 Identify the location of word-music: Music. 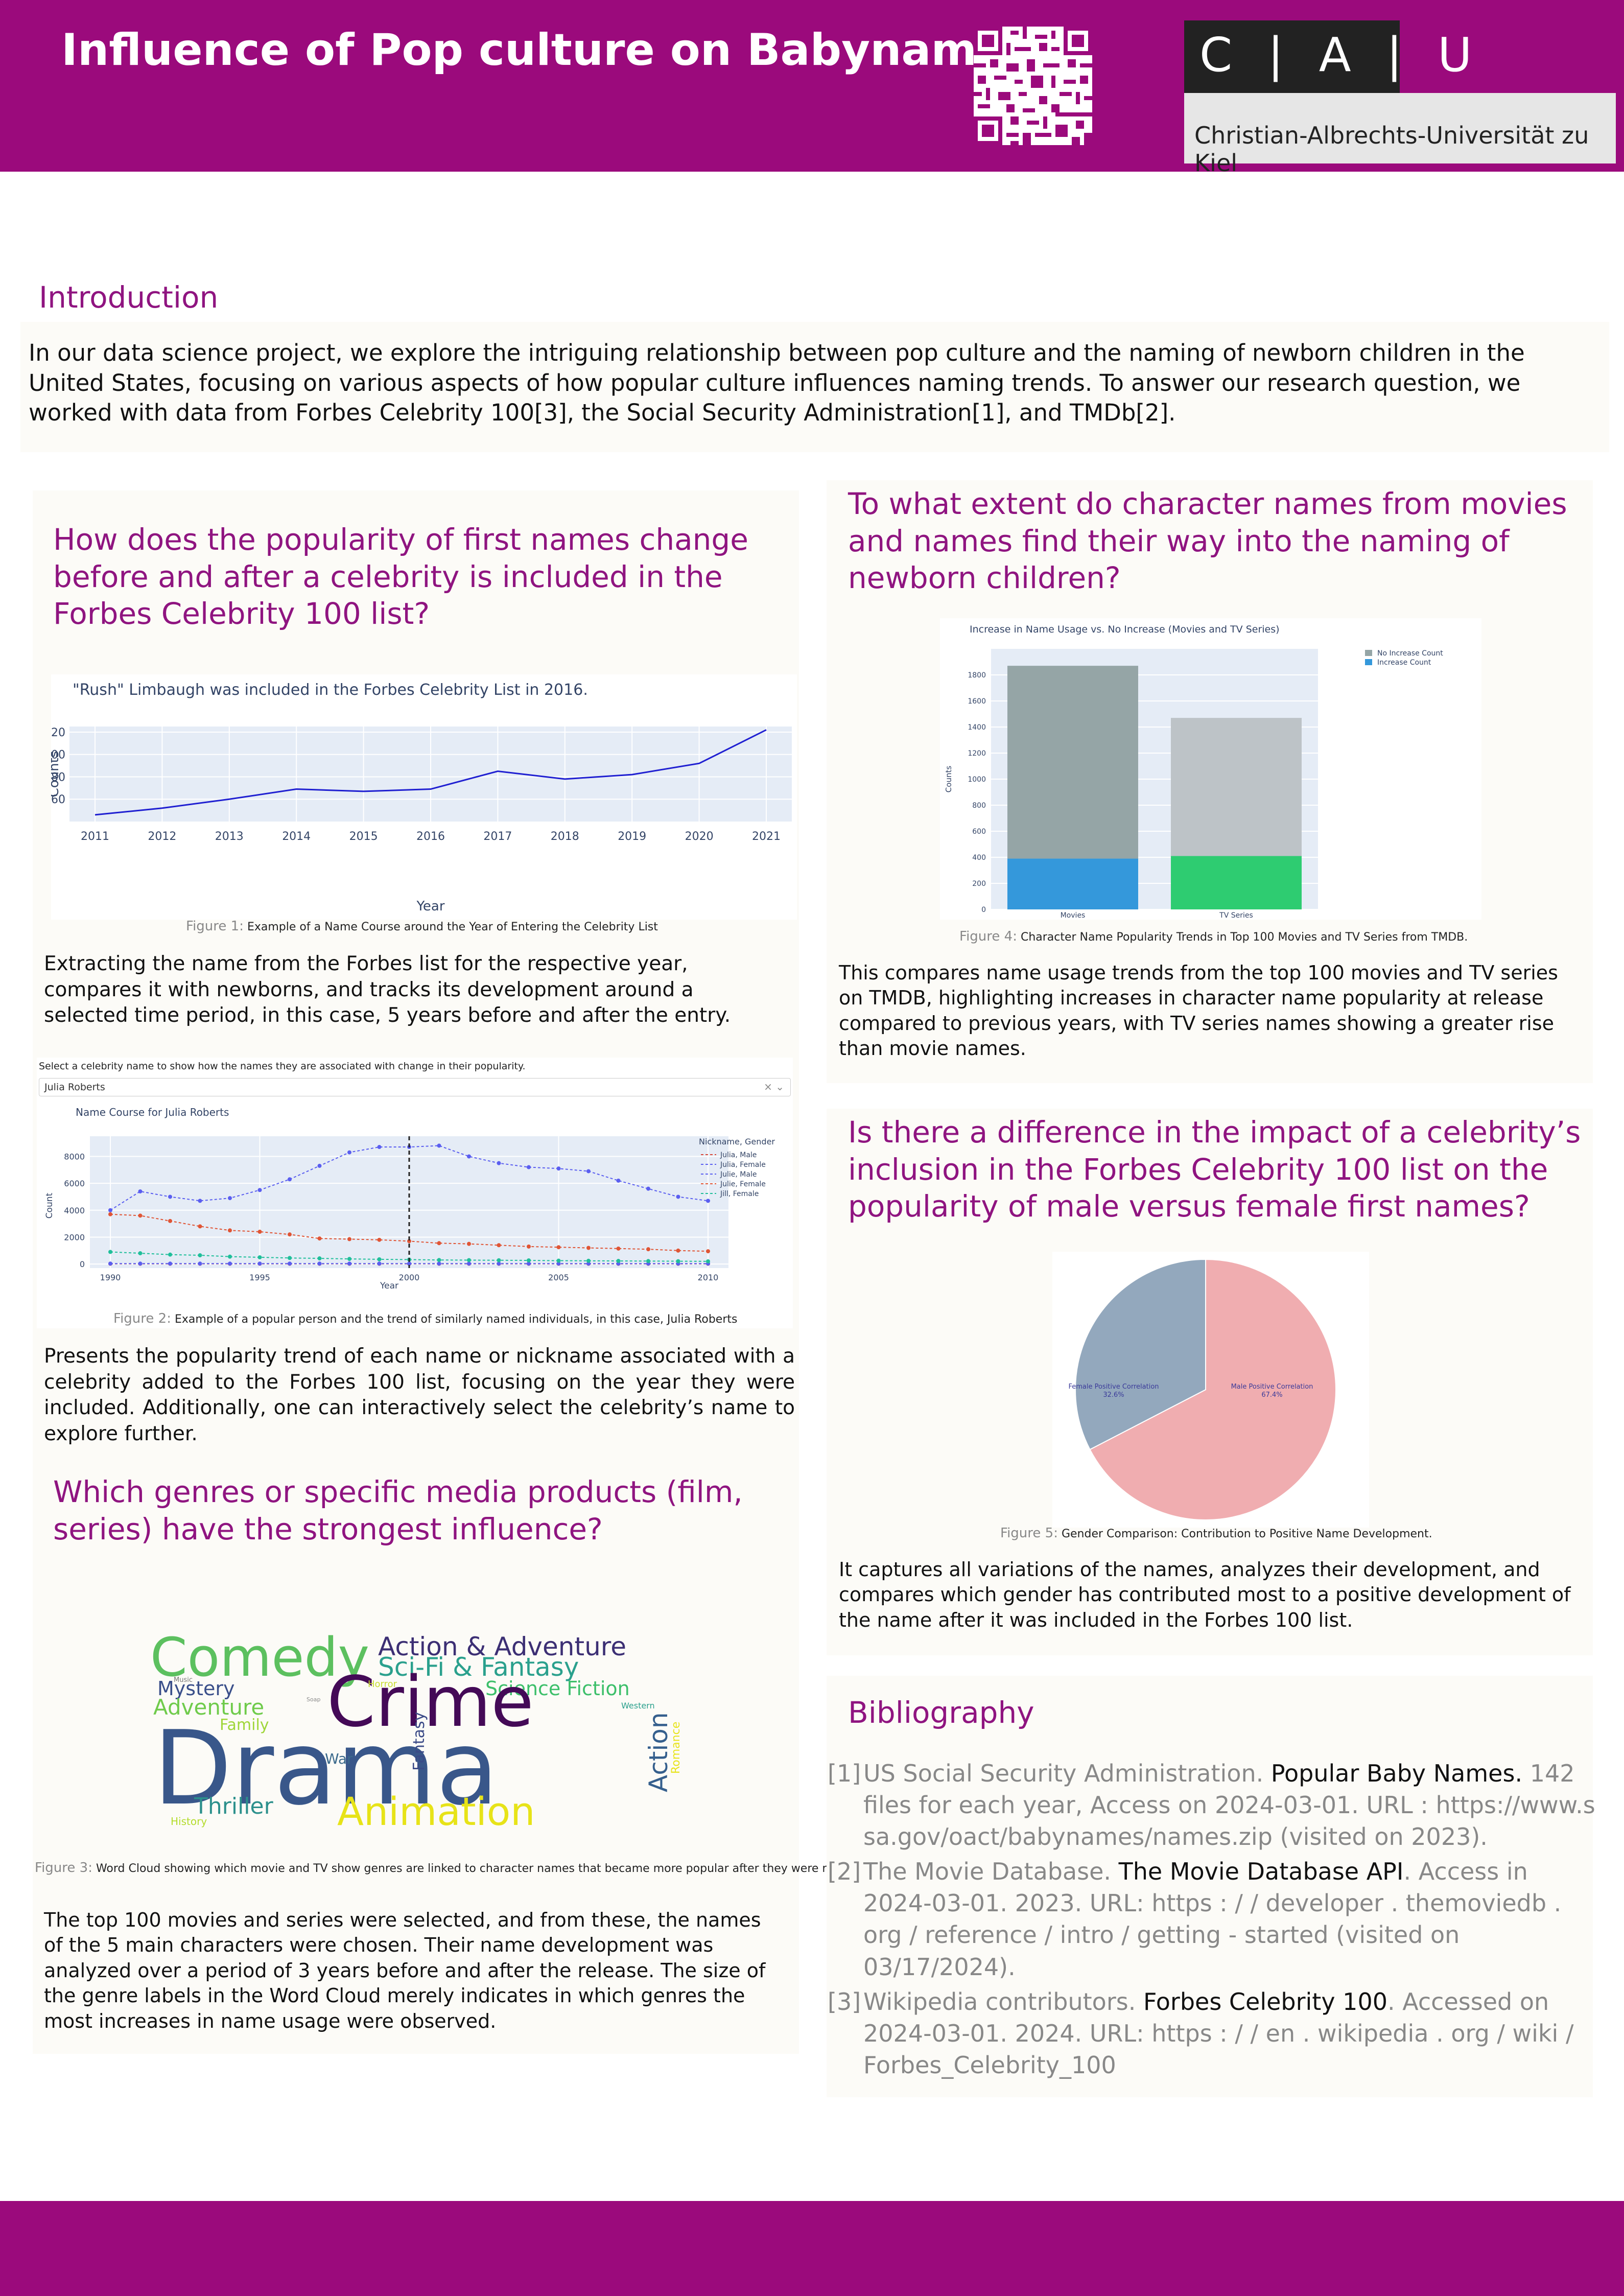
(183, 1680).